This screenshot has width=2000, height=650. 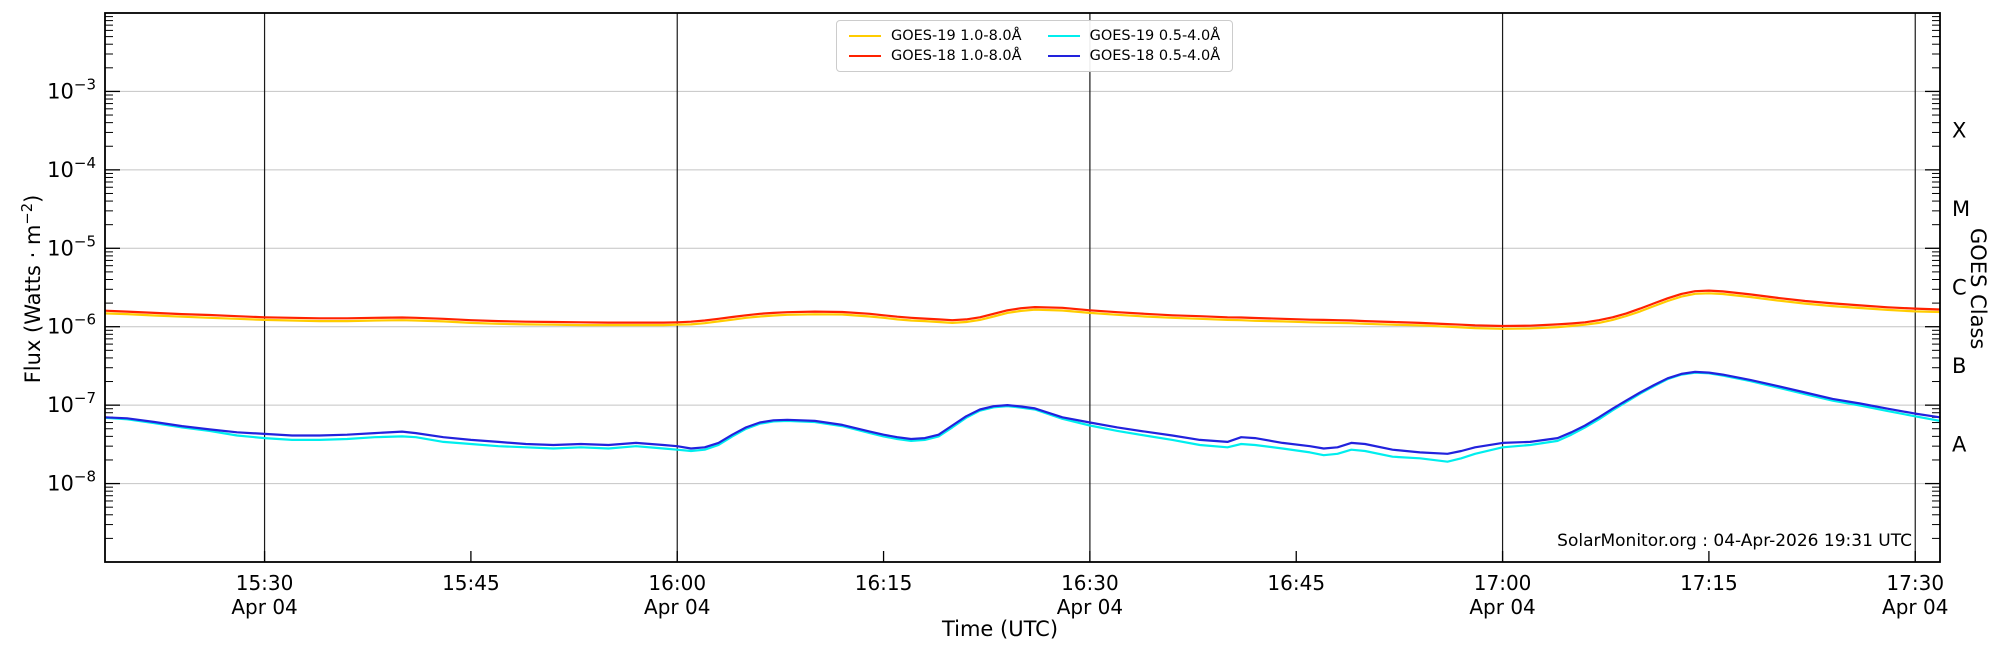 What do you see at coordinates (1063, 56) in the screenshot?
I see `legend-swatch-goes18-short` at bounding box center [1063, 56].